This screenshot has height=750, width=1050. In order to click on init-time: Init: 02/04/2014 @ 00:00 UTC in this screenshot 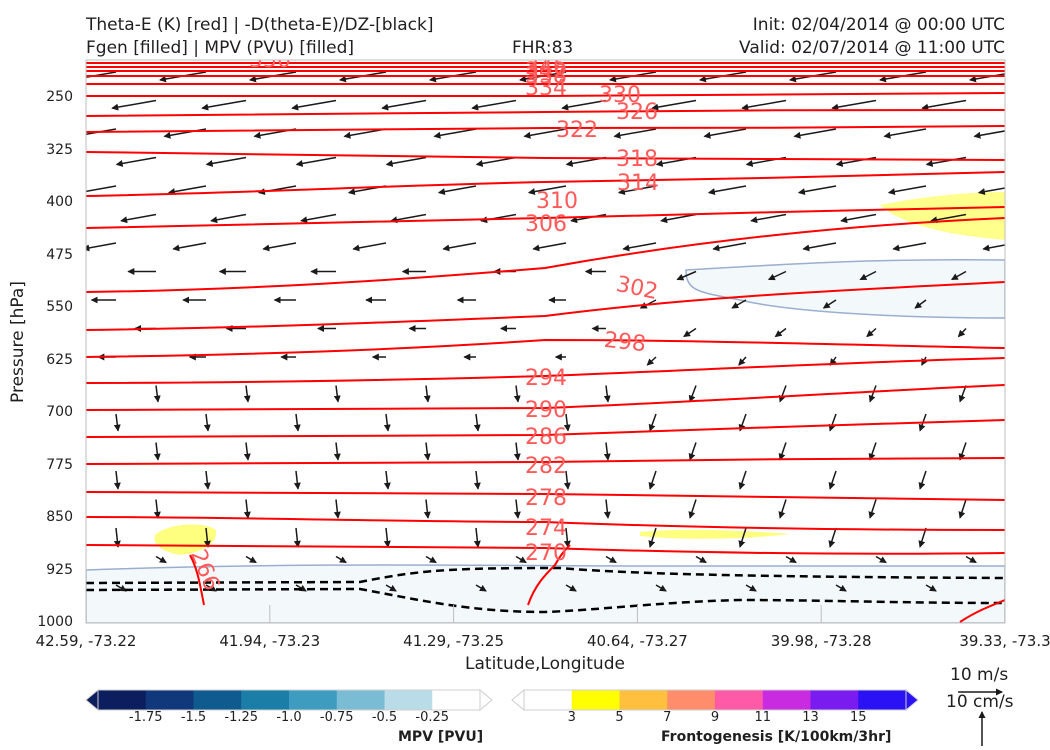, I will do `click(878, 25)`.